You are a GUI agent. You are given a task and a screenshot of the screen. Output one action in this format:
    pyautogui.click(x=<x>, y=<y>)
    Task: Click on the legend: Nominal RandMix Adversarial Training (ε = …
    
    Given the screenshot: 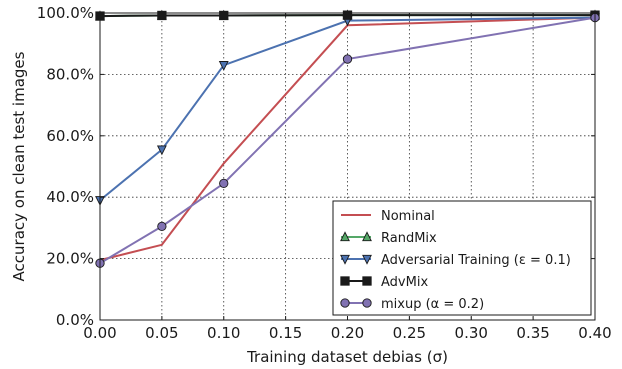 What is the action you would take?
    pyautogui.click(x=462, y=258)
    